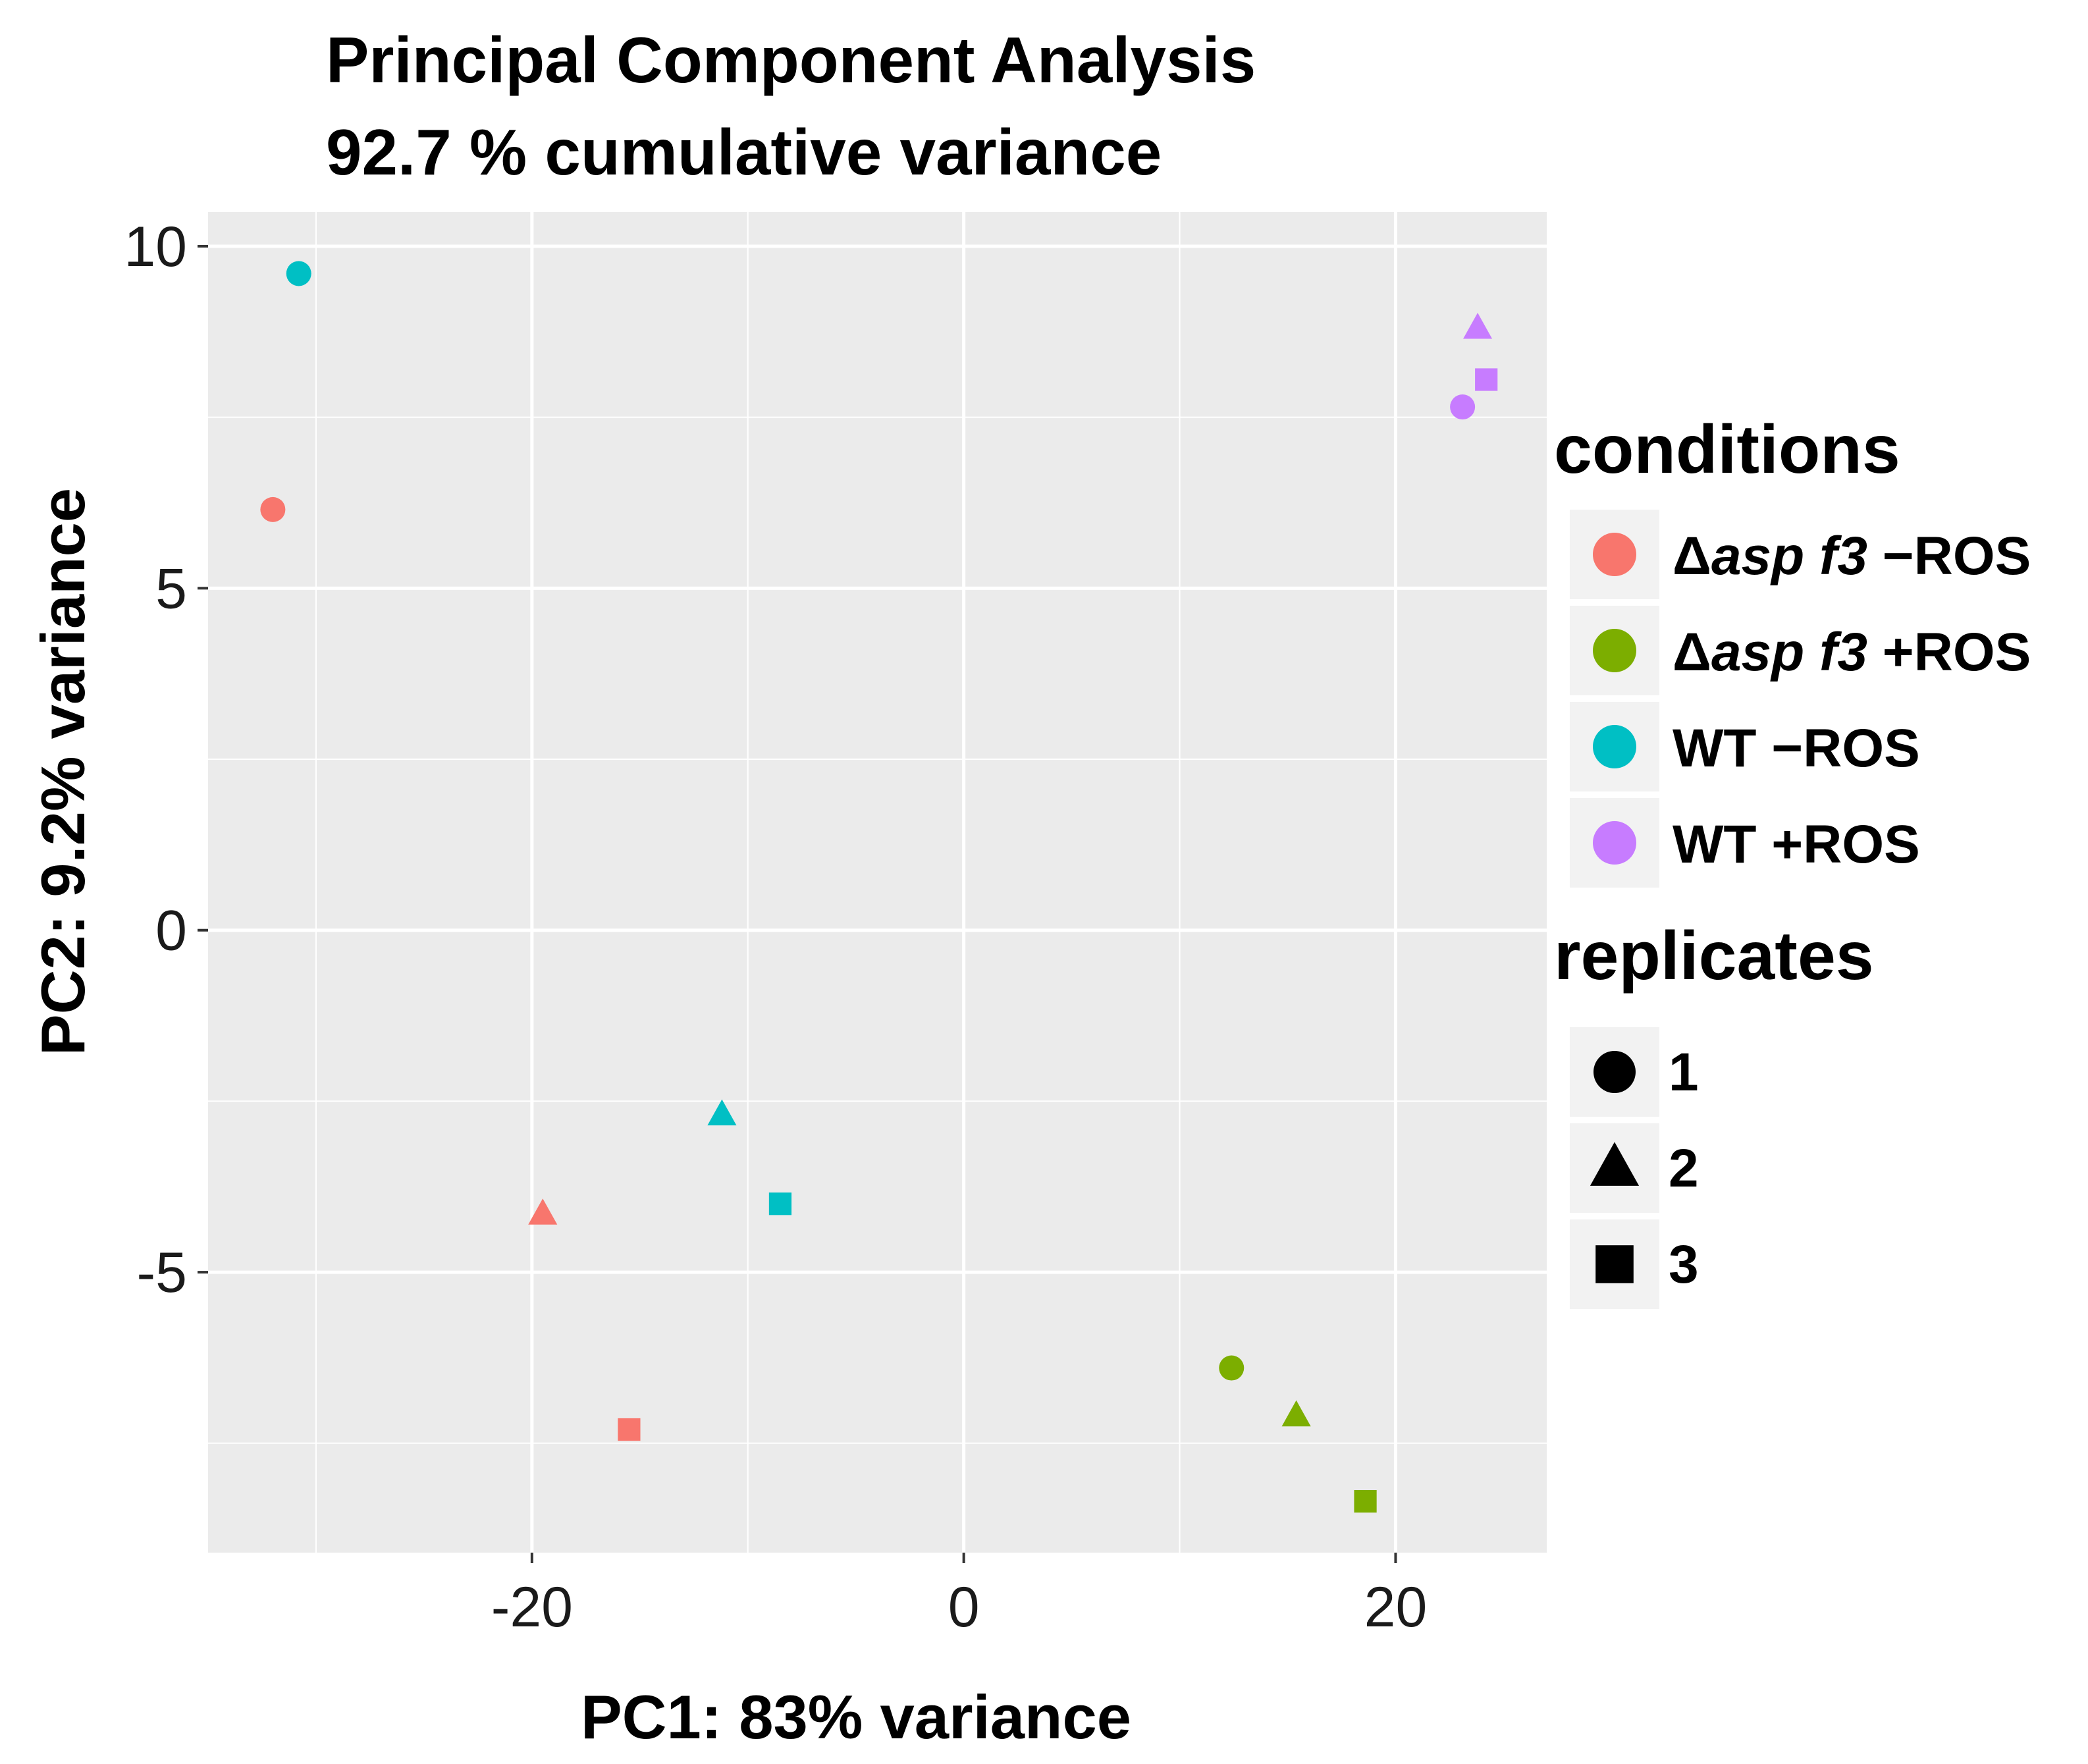 This screenshot has height=1764, width=2088. Describe the element at coordinates (1801, 699) in the screenshot. I see `legend-conditions: Δasp f3 −ROS Δasp f3 +ROS WT −ROS WT +ROS` at that location.